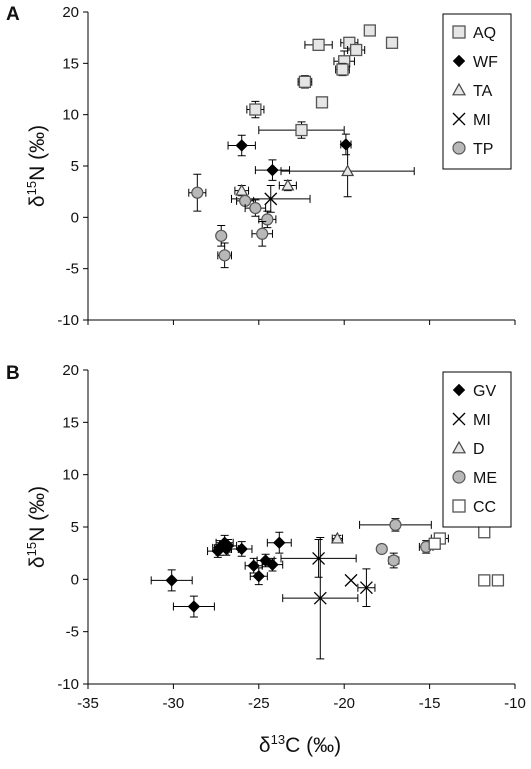  I want to click on x-tick-label: -35, so click(88, 703).